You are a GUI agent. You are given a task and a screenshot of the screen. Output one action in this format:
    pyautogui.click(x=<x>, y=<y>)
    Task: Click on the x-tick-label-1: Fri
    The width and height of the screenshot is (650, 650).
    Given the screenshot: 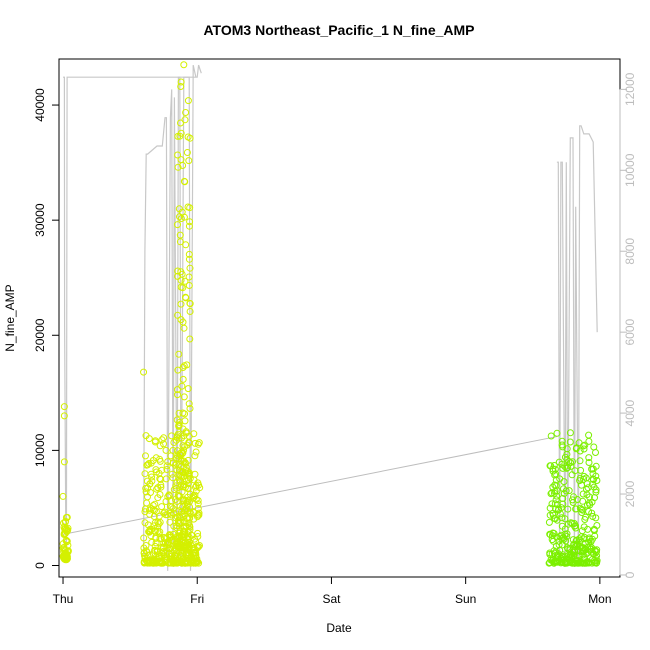 What is the action you would take?
    pyautogui.click(x=197, y=599)
    